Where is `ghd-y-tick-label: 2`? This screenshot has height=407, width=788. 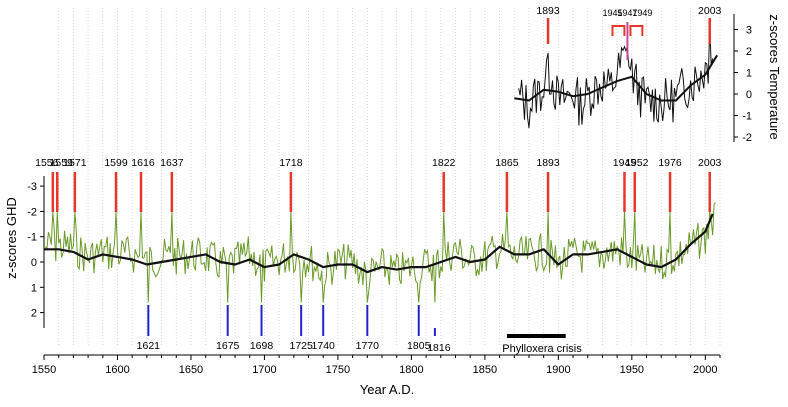
ghd-y-tick-label: 2 is located at coordinates (34, 314).